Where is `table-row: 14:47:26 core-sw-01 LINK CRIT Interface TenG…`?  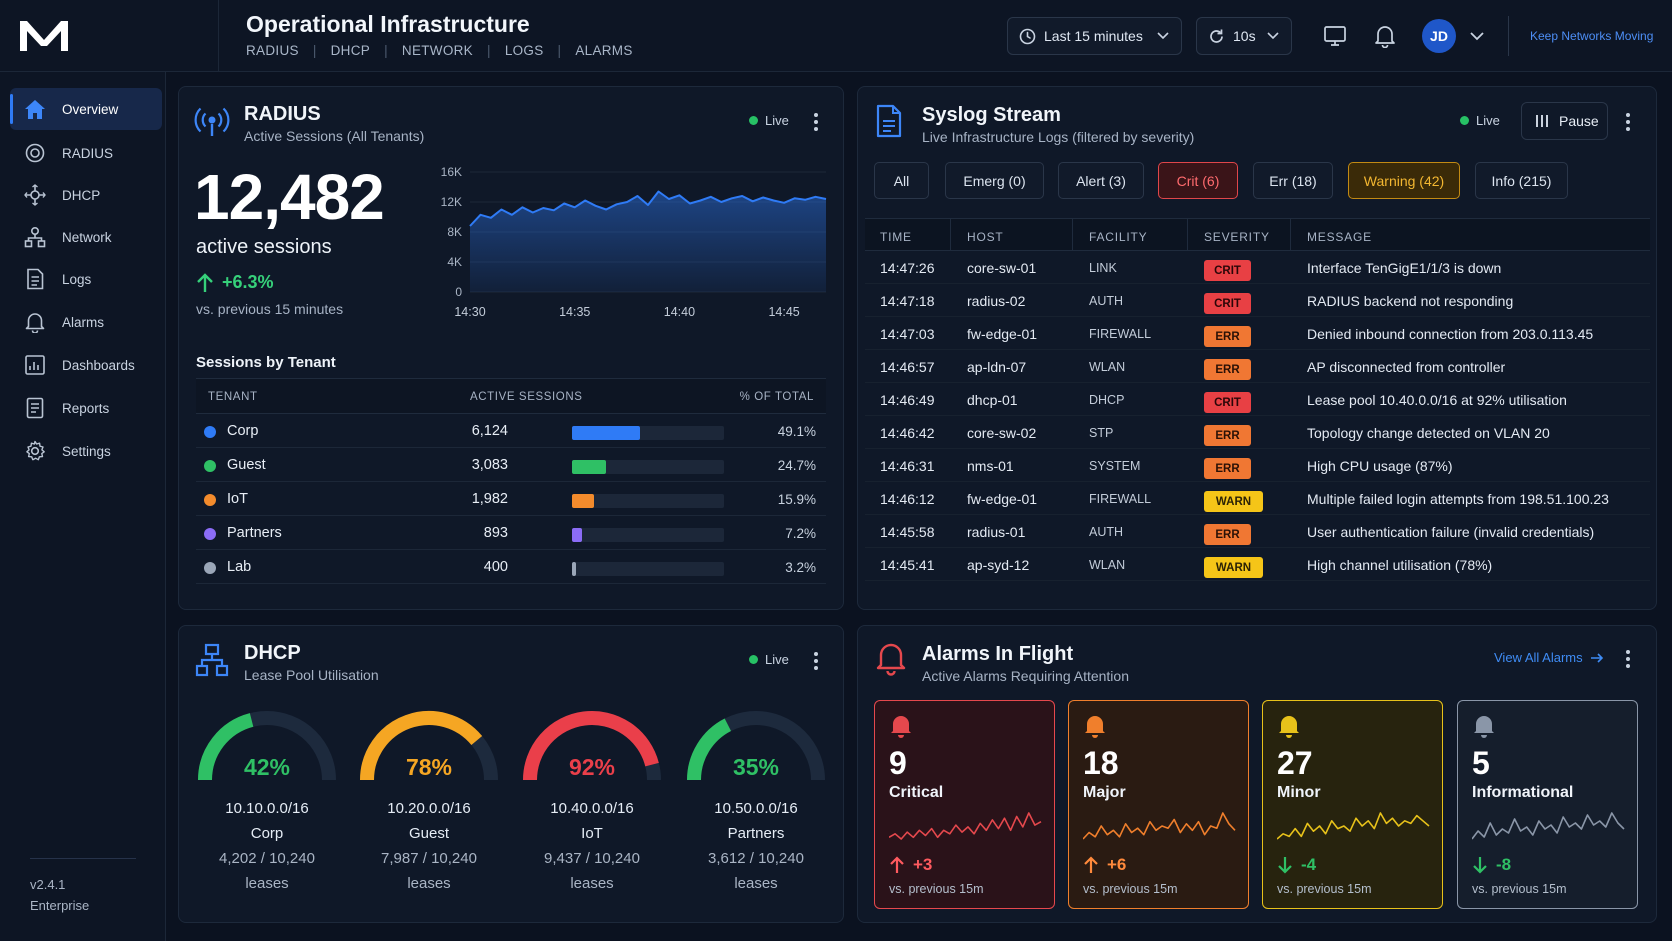 table-row: 14:47:26 core-sw-01 LINK CRIT Interface TenG… is located at coordinates (1257, 267).